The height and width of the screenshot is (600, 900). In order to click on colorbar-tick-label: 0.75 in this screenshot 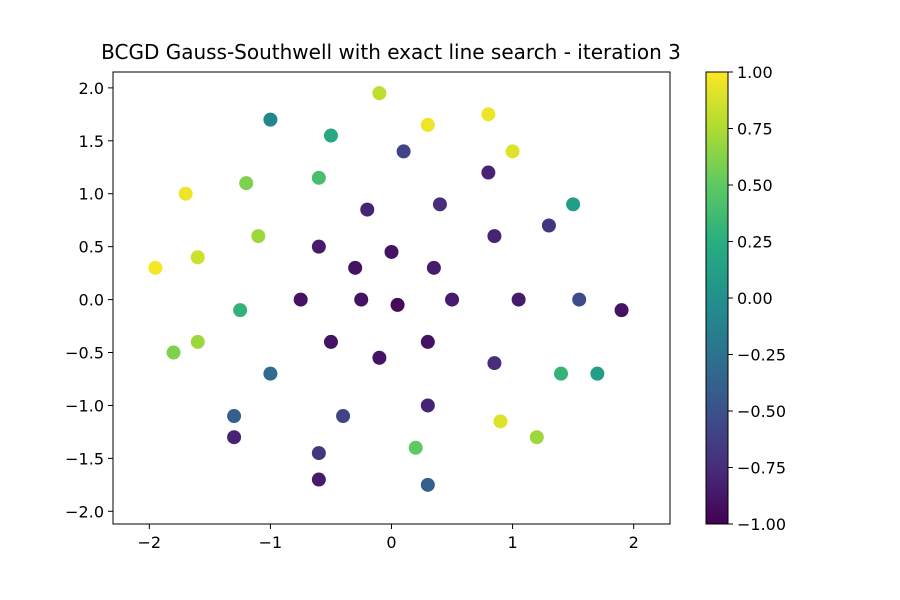, I will do `click(755, 129)`.